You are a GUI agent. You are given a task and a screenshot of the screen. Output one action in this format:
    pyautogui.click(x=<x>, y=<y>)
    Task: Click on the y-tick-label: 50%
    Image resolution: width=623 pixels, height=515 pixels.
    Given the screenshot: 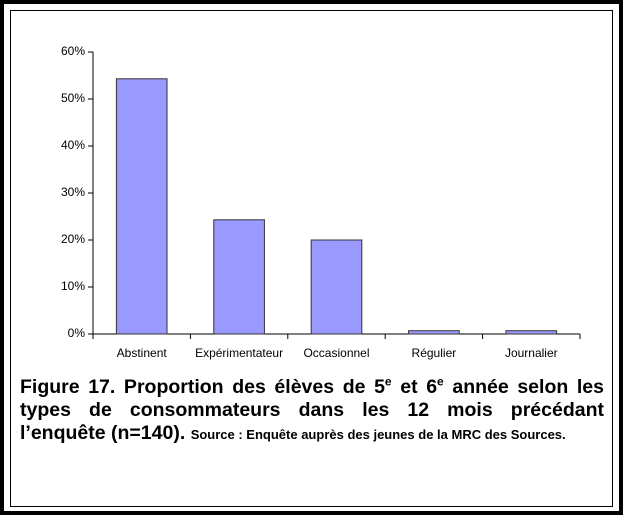 What is the action you would take?
    pyautogui.click(x=73, y=98)
    